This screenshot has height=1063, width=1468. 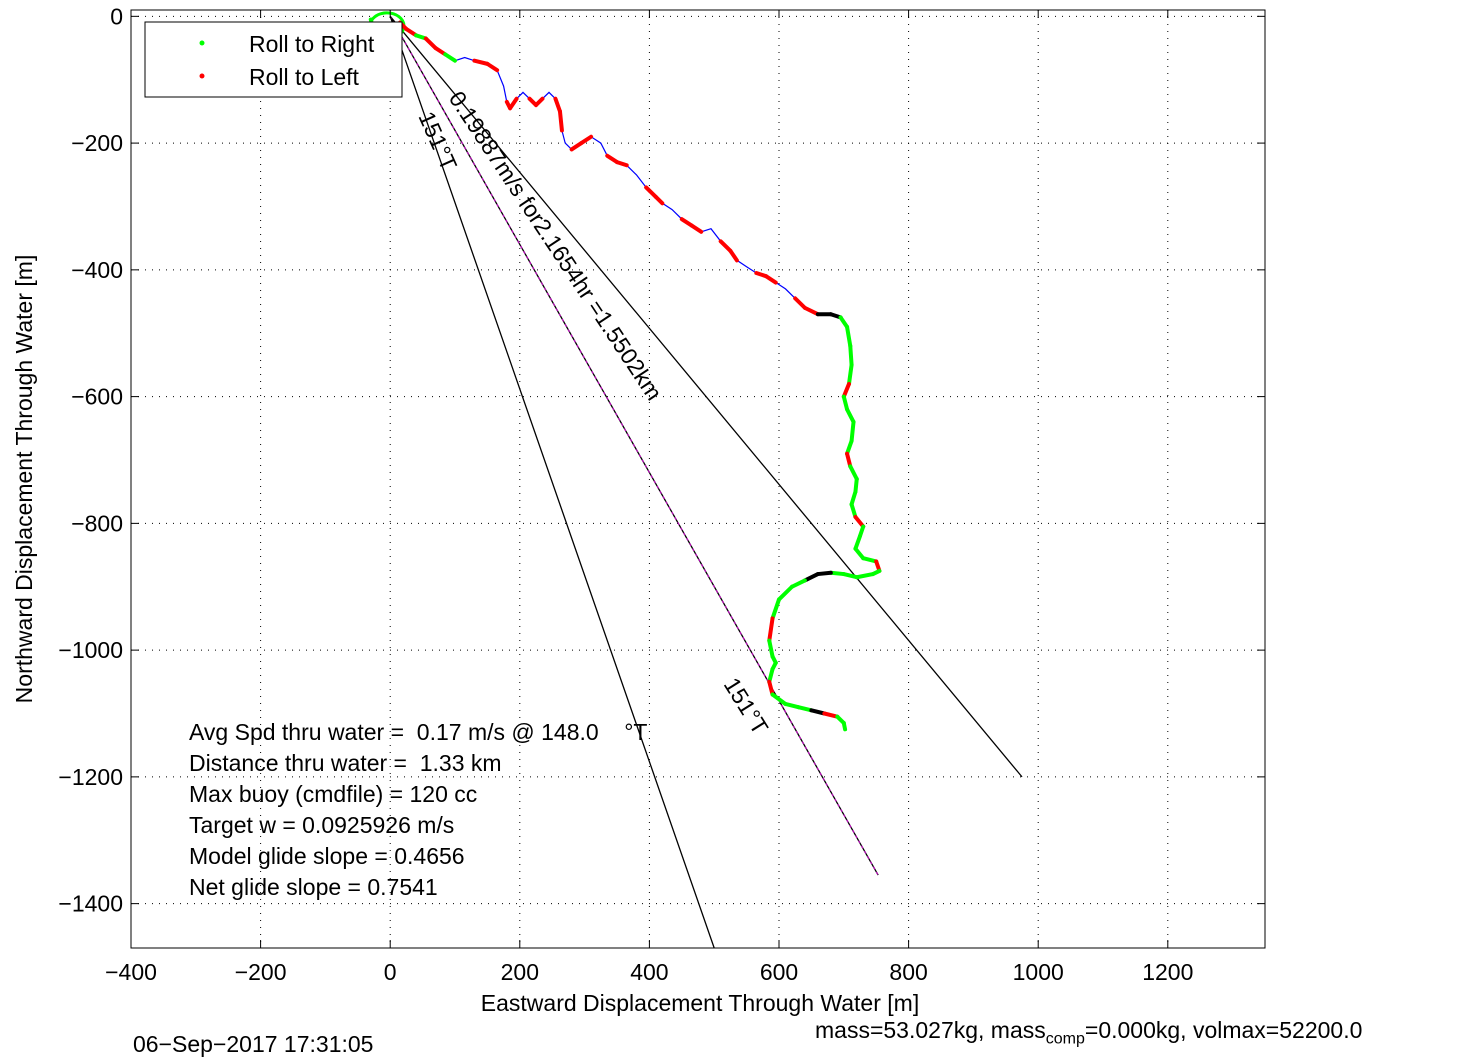 I want to click on tick-label-y: −1000, so click(x=90, y=650).